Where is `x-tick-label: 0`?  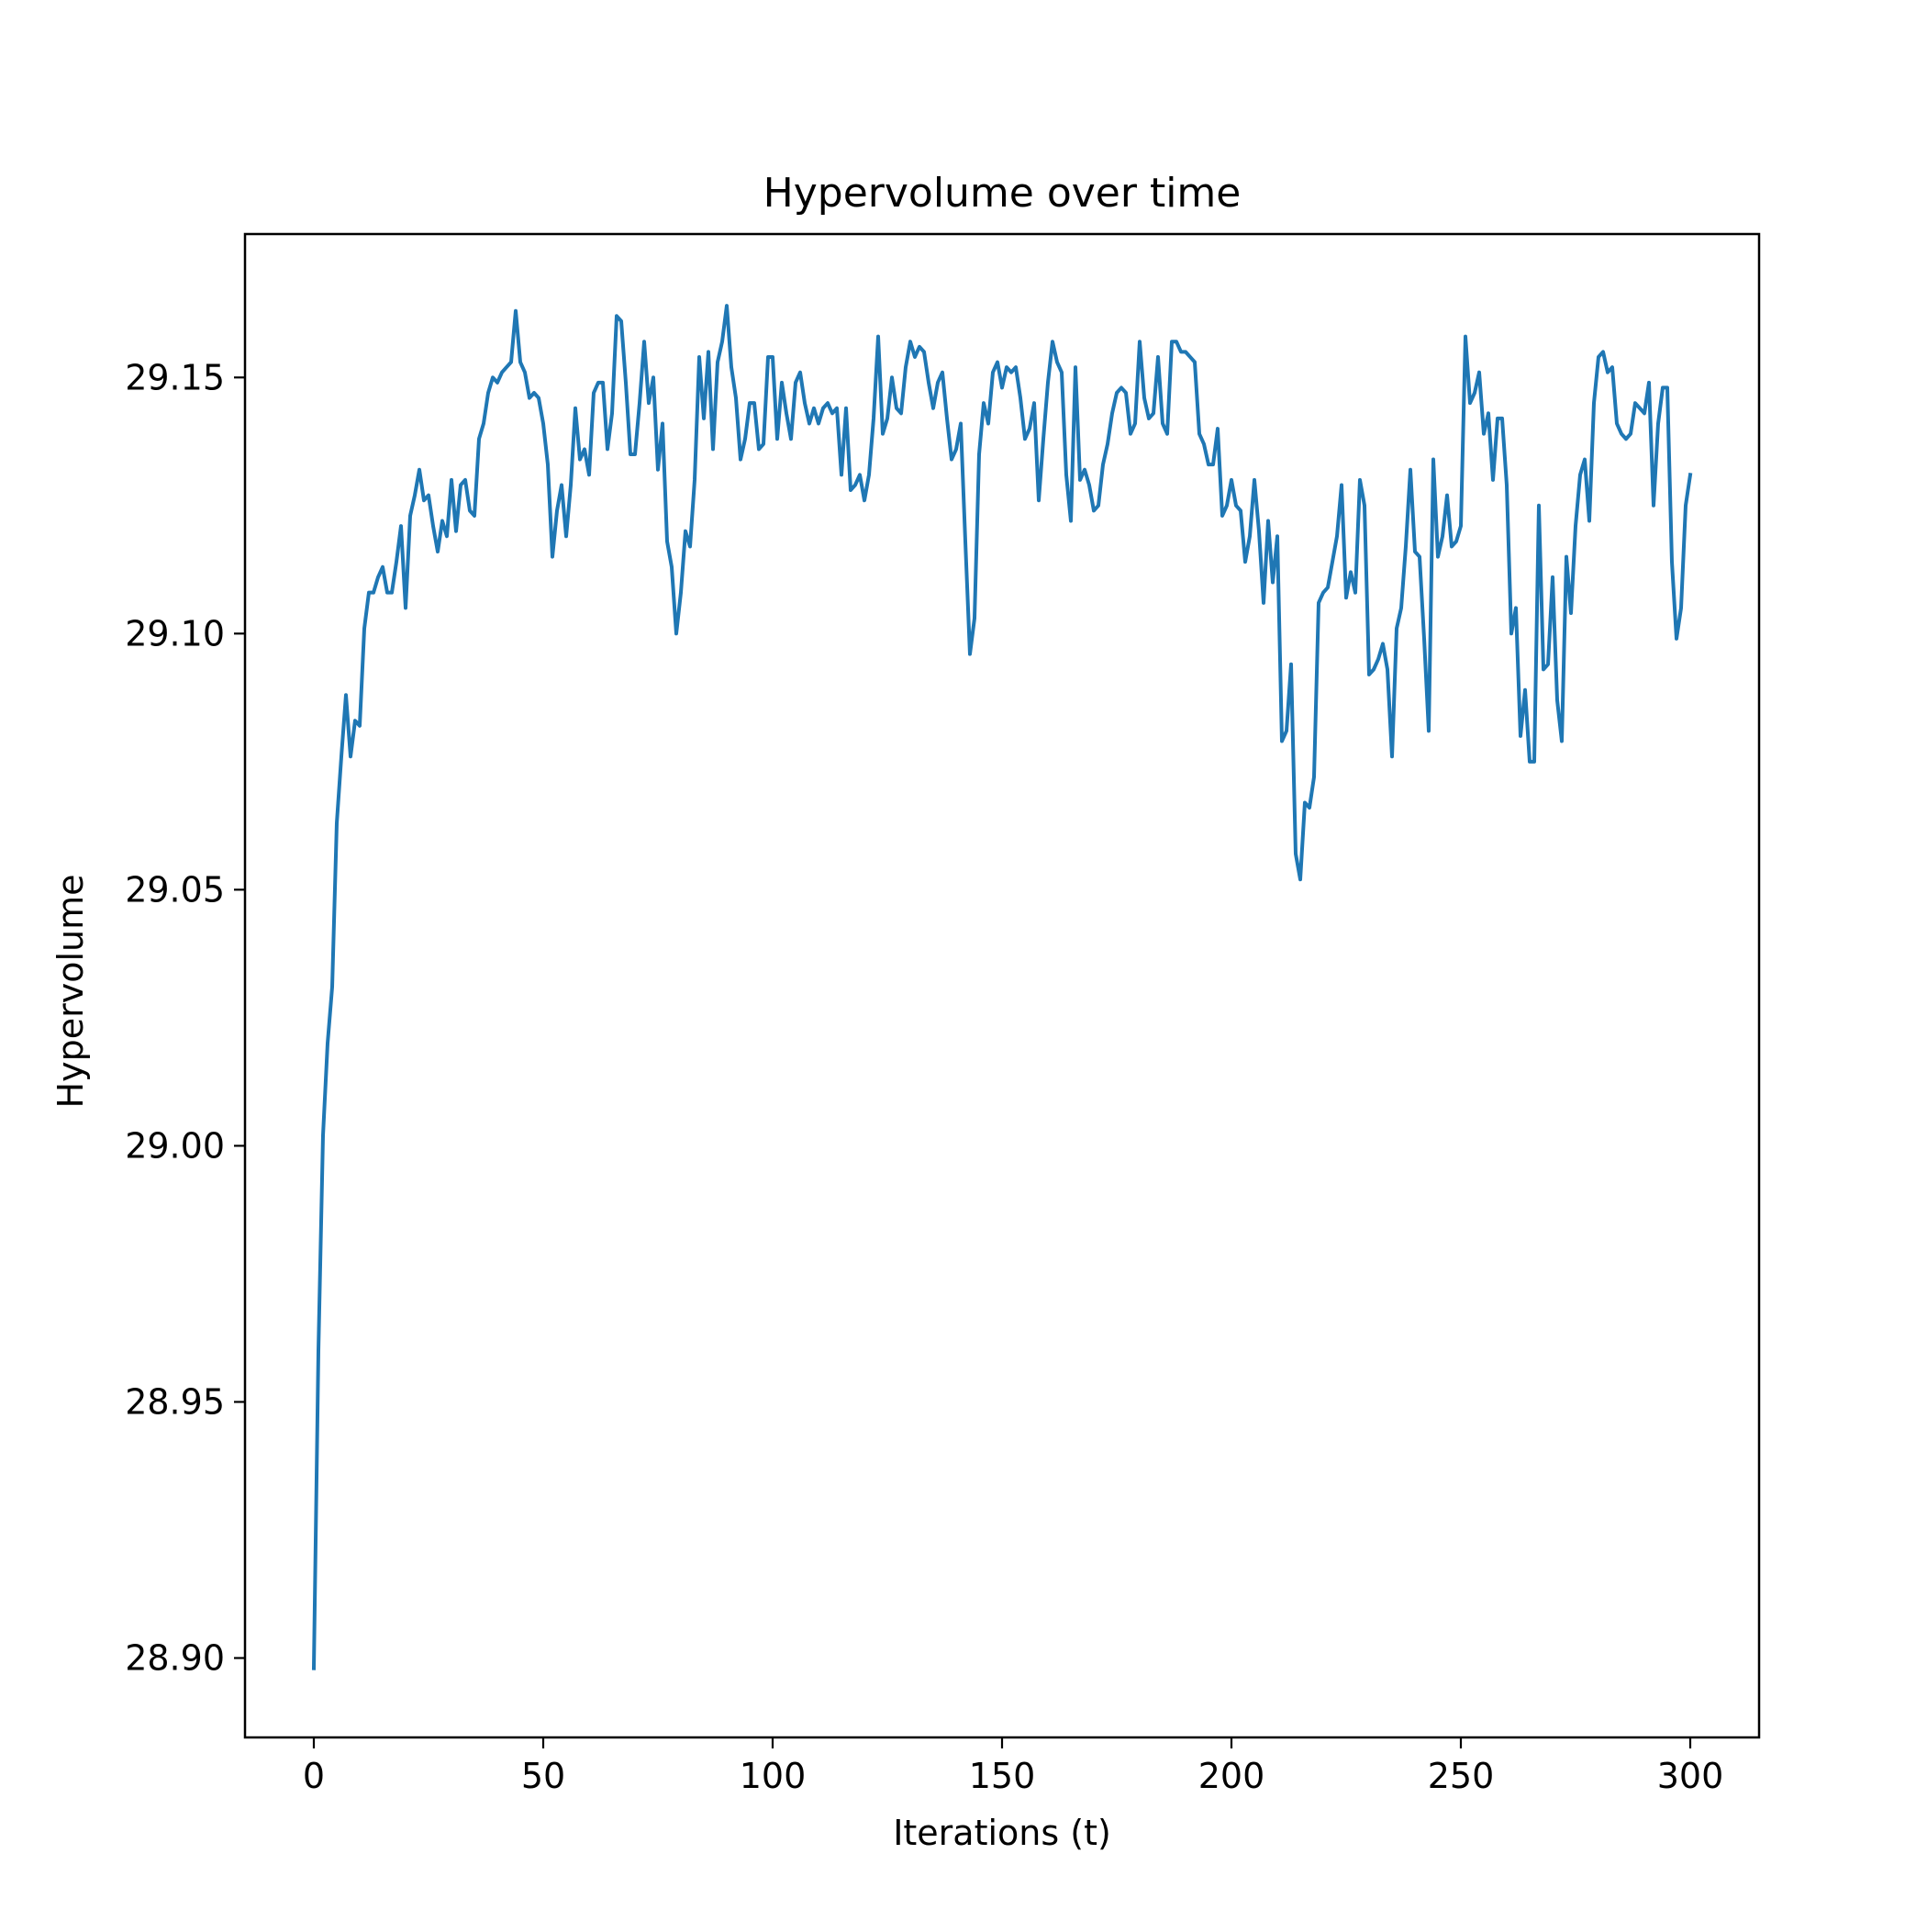
x-tick-label: 0 is located at coordinates (314, 1776).